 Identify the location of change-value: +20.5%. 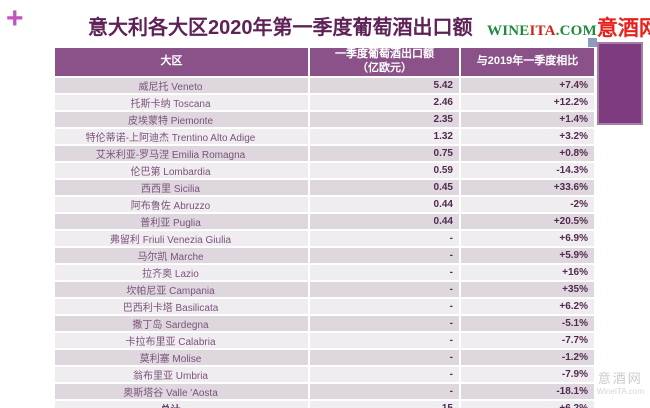
(570, 221).